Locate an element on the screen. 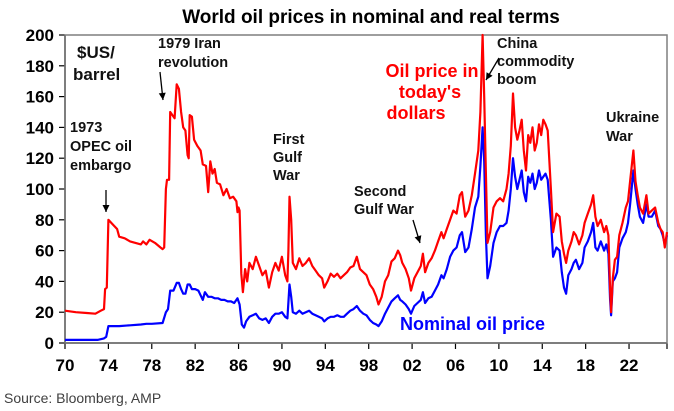 This screenshot has width=674, height=411. x-tick-label: 14 is located at coordinates (542, 365).